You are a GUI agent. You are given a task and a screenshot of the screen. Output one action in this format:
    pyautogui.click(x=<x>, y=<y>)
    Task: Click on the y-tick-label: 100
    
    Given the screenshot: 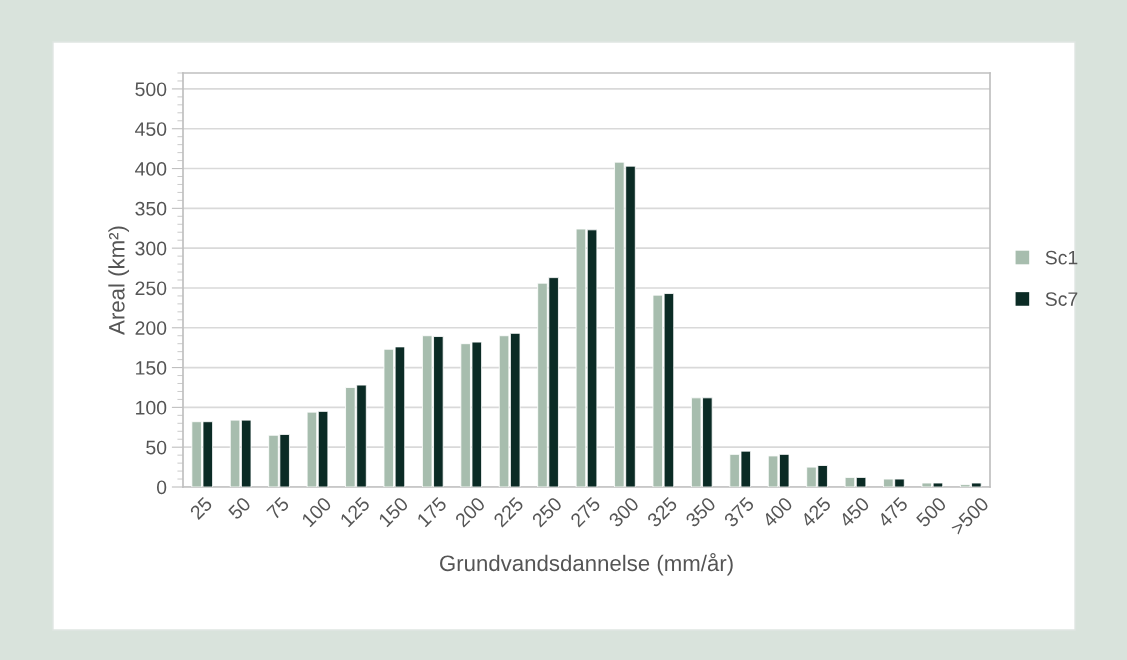 What is the action you would take?
    pyautogui.click(x=151, y=407)
    